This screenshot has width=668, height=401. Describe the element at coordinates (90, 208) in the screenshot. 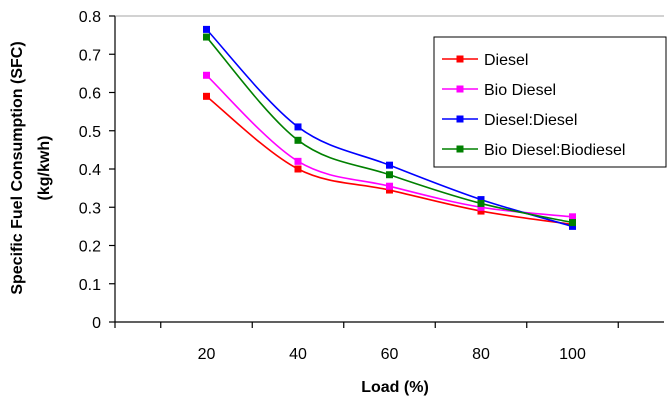

I see `y-tick-label: 0.3` at that location.